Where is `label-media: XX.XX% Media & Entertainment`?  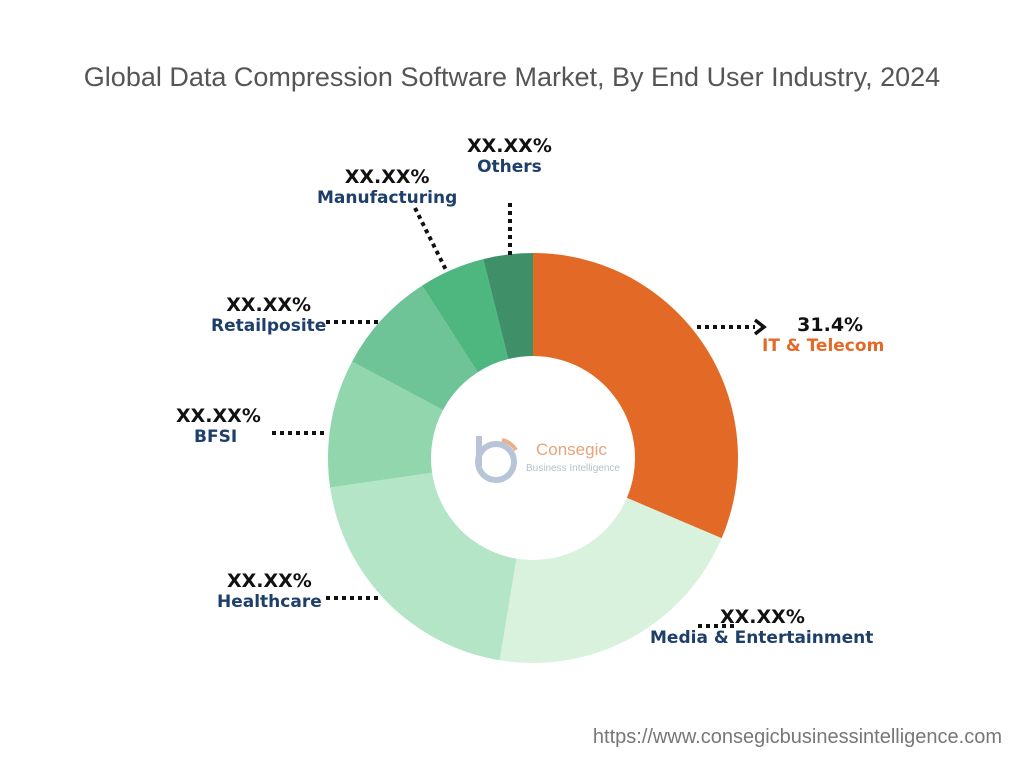
label-media: XX.XX% Media & Entertainment is located at coordinates (761, 627).